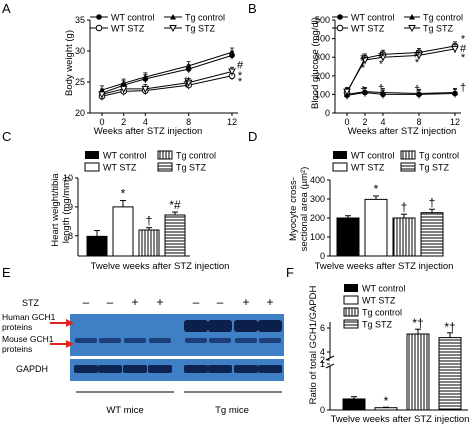 The width and height of the screenshot is (474, 427). Describe the element at coordinates (68, 178) in the screenshot. I see `panel-c-y-tick-label: 10` at that location.